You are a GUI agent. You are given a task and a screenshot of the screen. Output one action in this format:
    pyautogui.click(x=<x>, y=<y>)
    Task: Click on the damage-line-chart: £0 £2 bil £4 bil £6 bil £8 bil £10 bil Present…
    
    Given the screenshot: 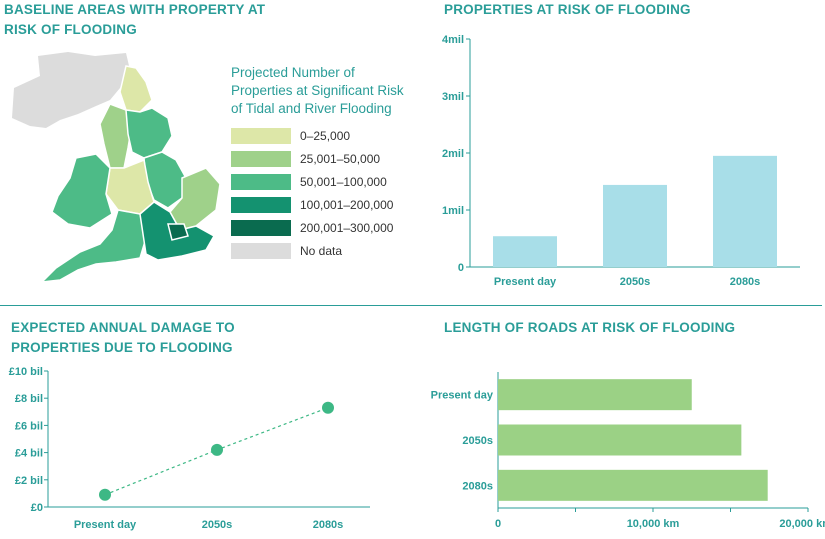 What is the action you would take?
    pyautogui.click(x=189, y=448)
    